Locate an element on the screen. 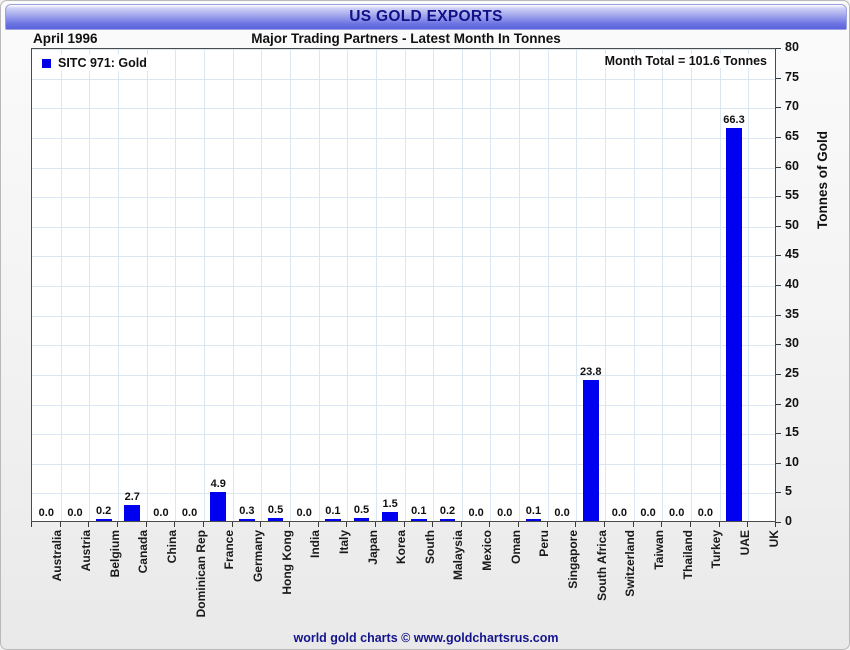 The height and width of the screenshot is (650, 850). y-tick-label: 40 is located at coordinates (792, 284).